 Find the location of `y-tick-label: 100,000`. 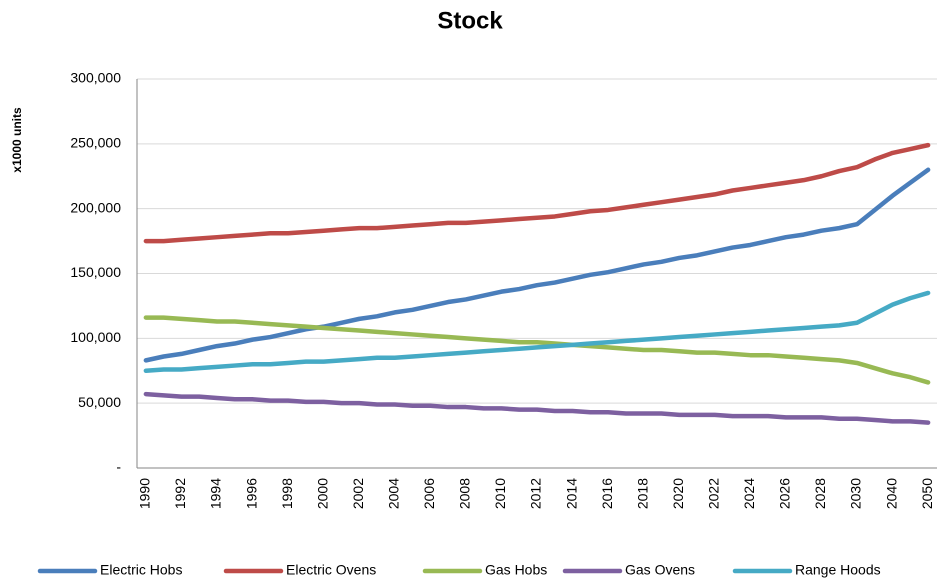

y-tick-label: 100,000 is located at coordinates (95, 337).